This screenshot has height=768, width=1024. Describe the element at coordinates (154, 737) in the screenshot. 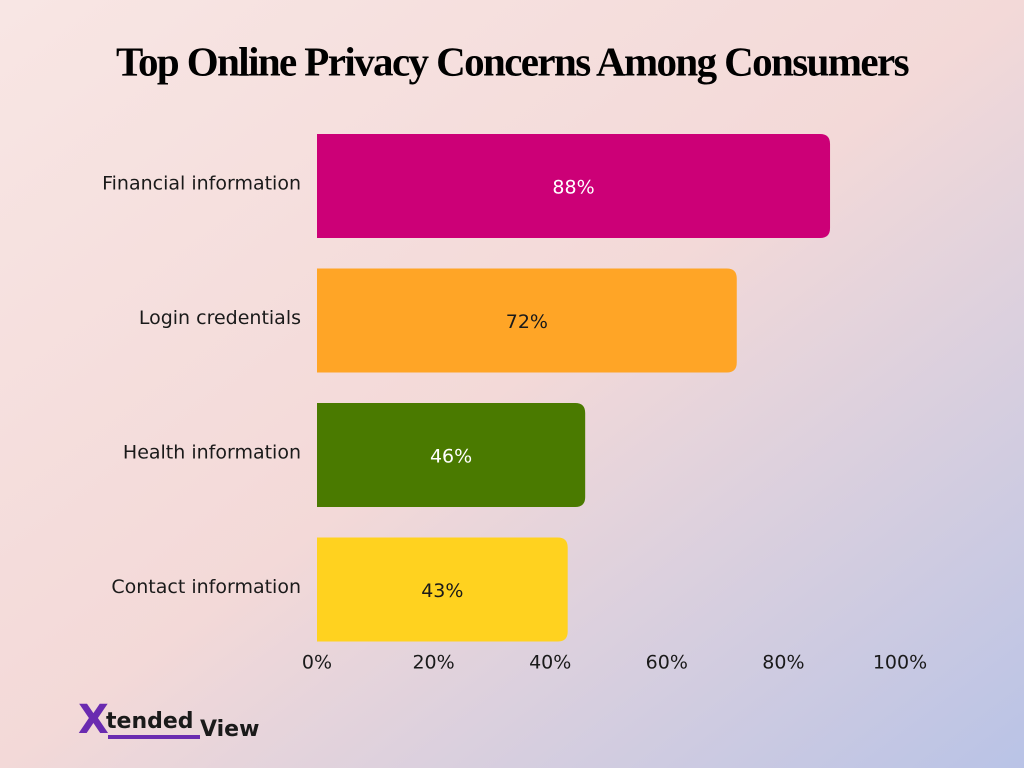

I see `logo-underline` at that location.